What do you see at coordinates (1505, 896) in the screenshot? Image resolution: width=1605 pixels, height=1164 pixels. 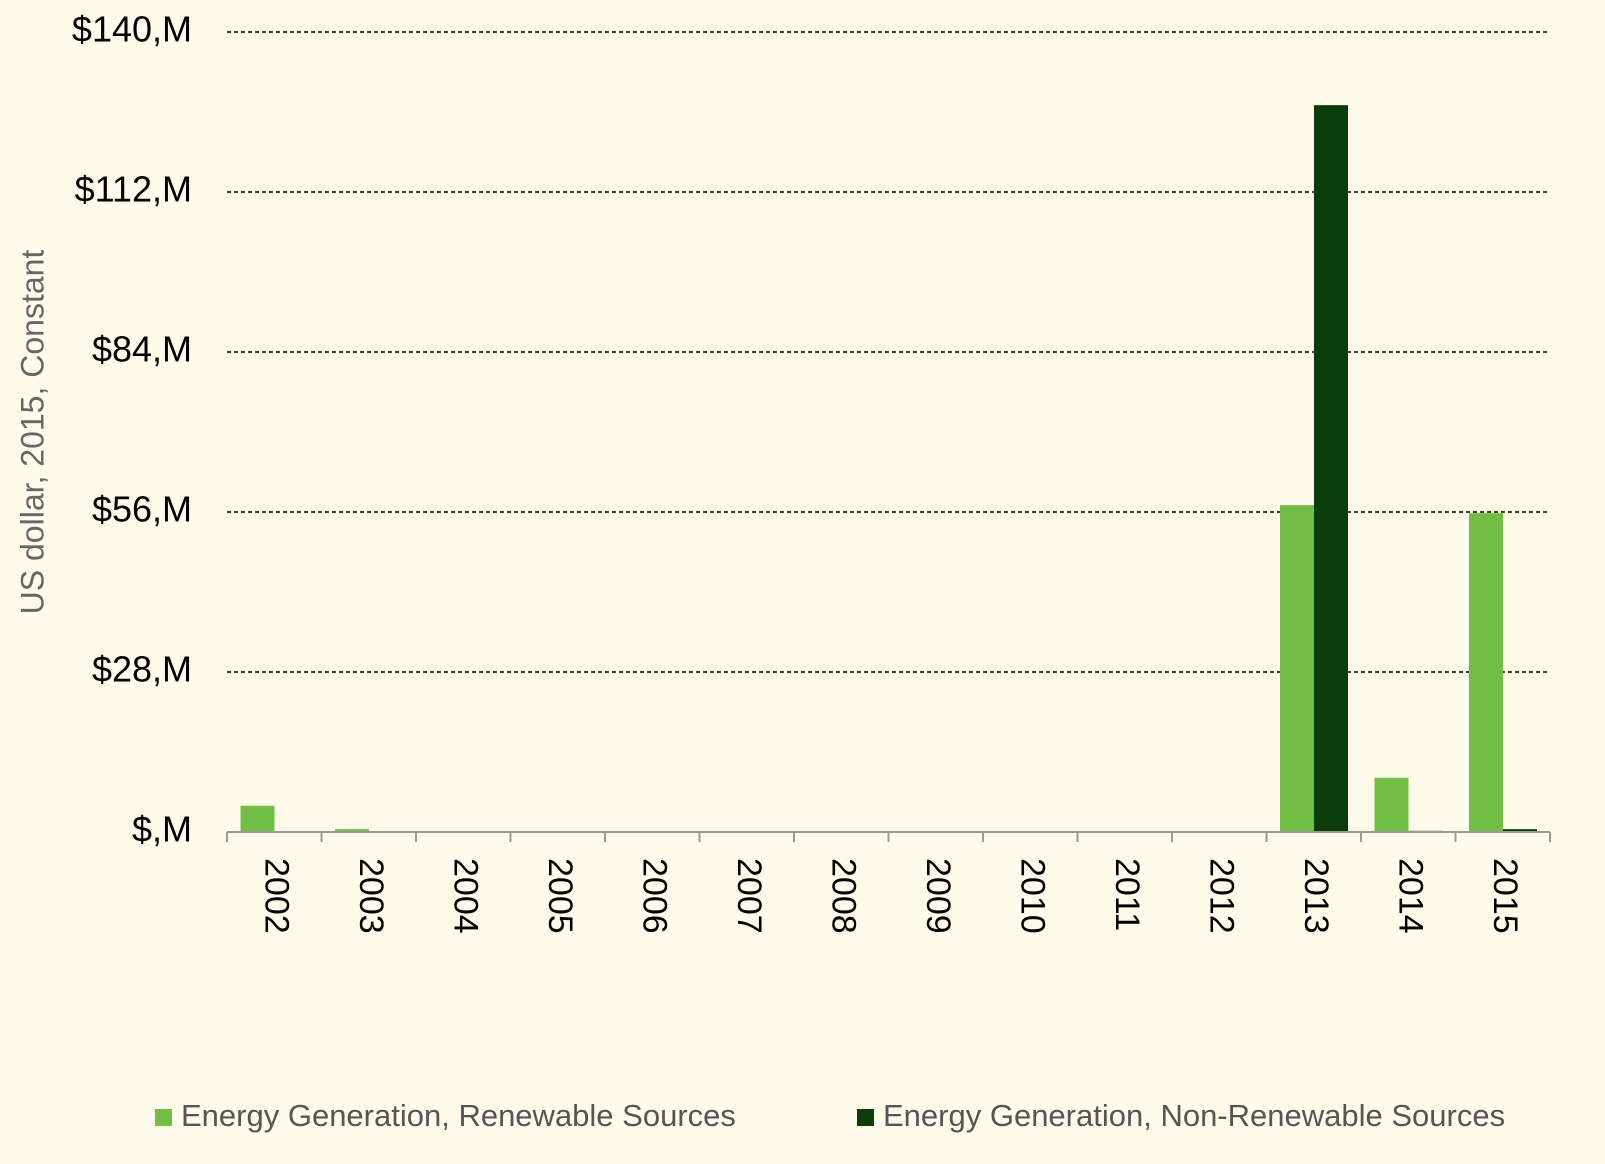 I see `x-tick-label: 2015` at bounding box center [1505, 896].